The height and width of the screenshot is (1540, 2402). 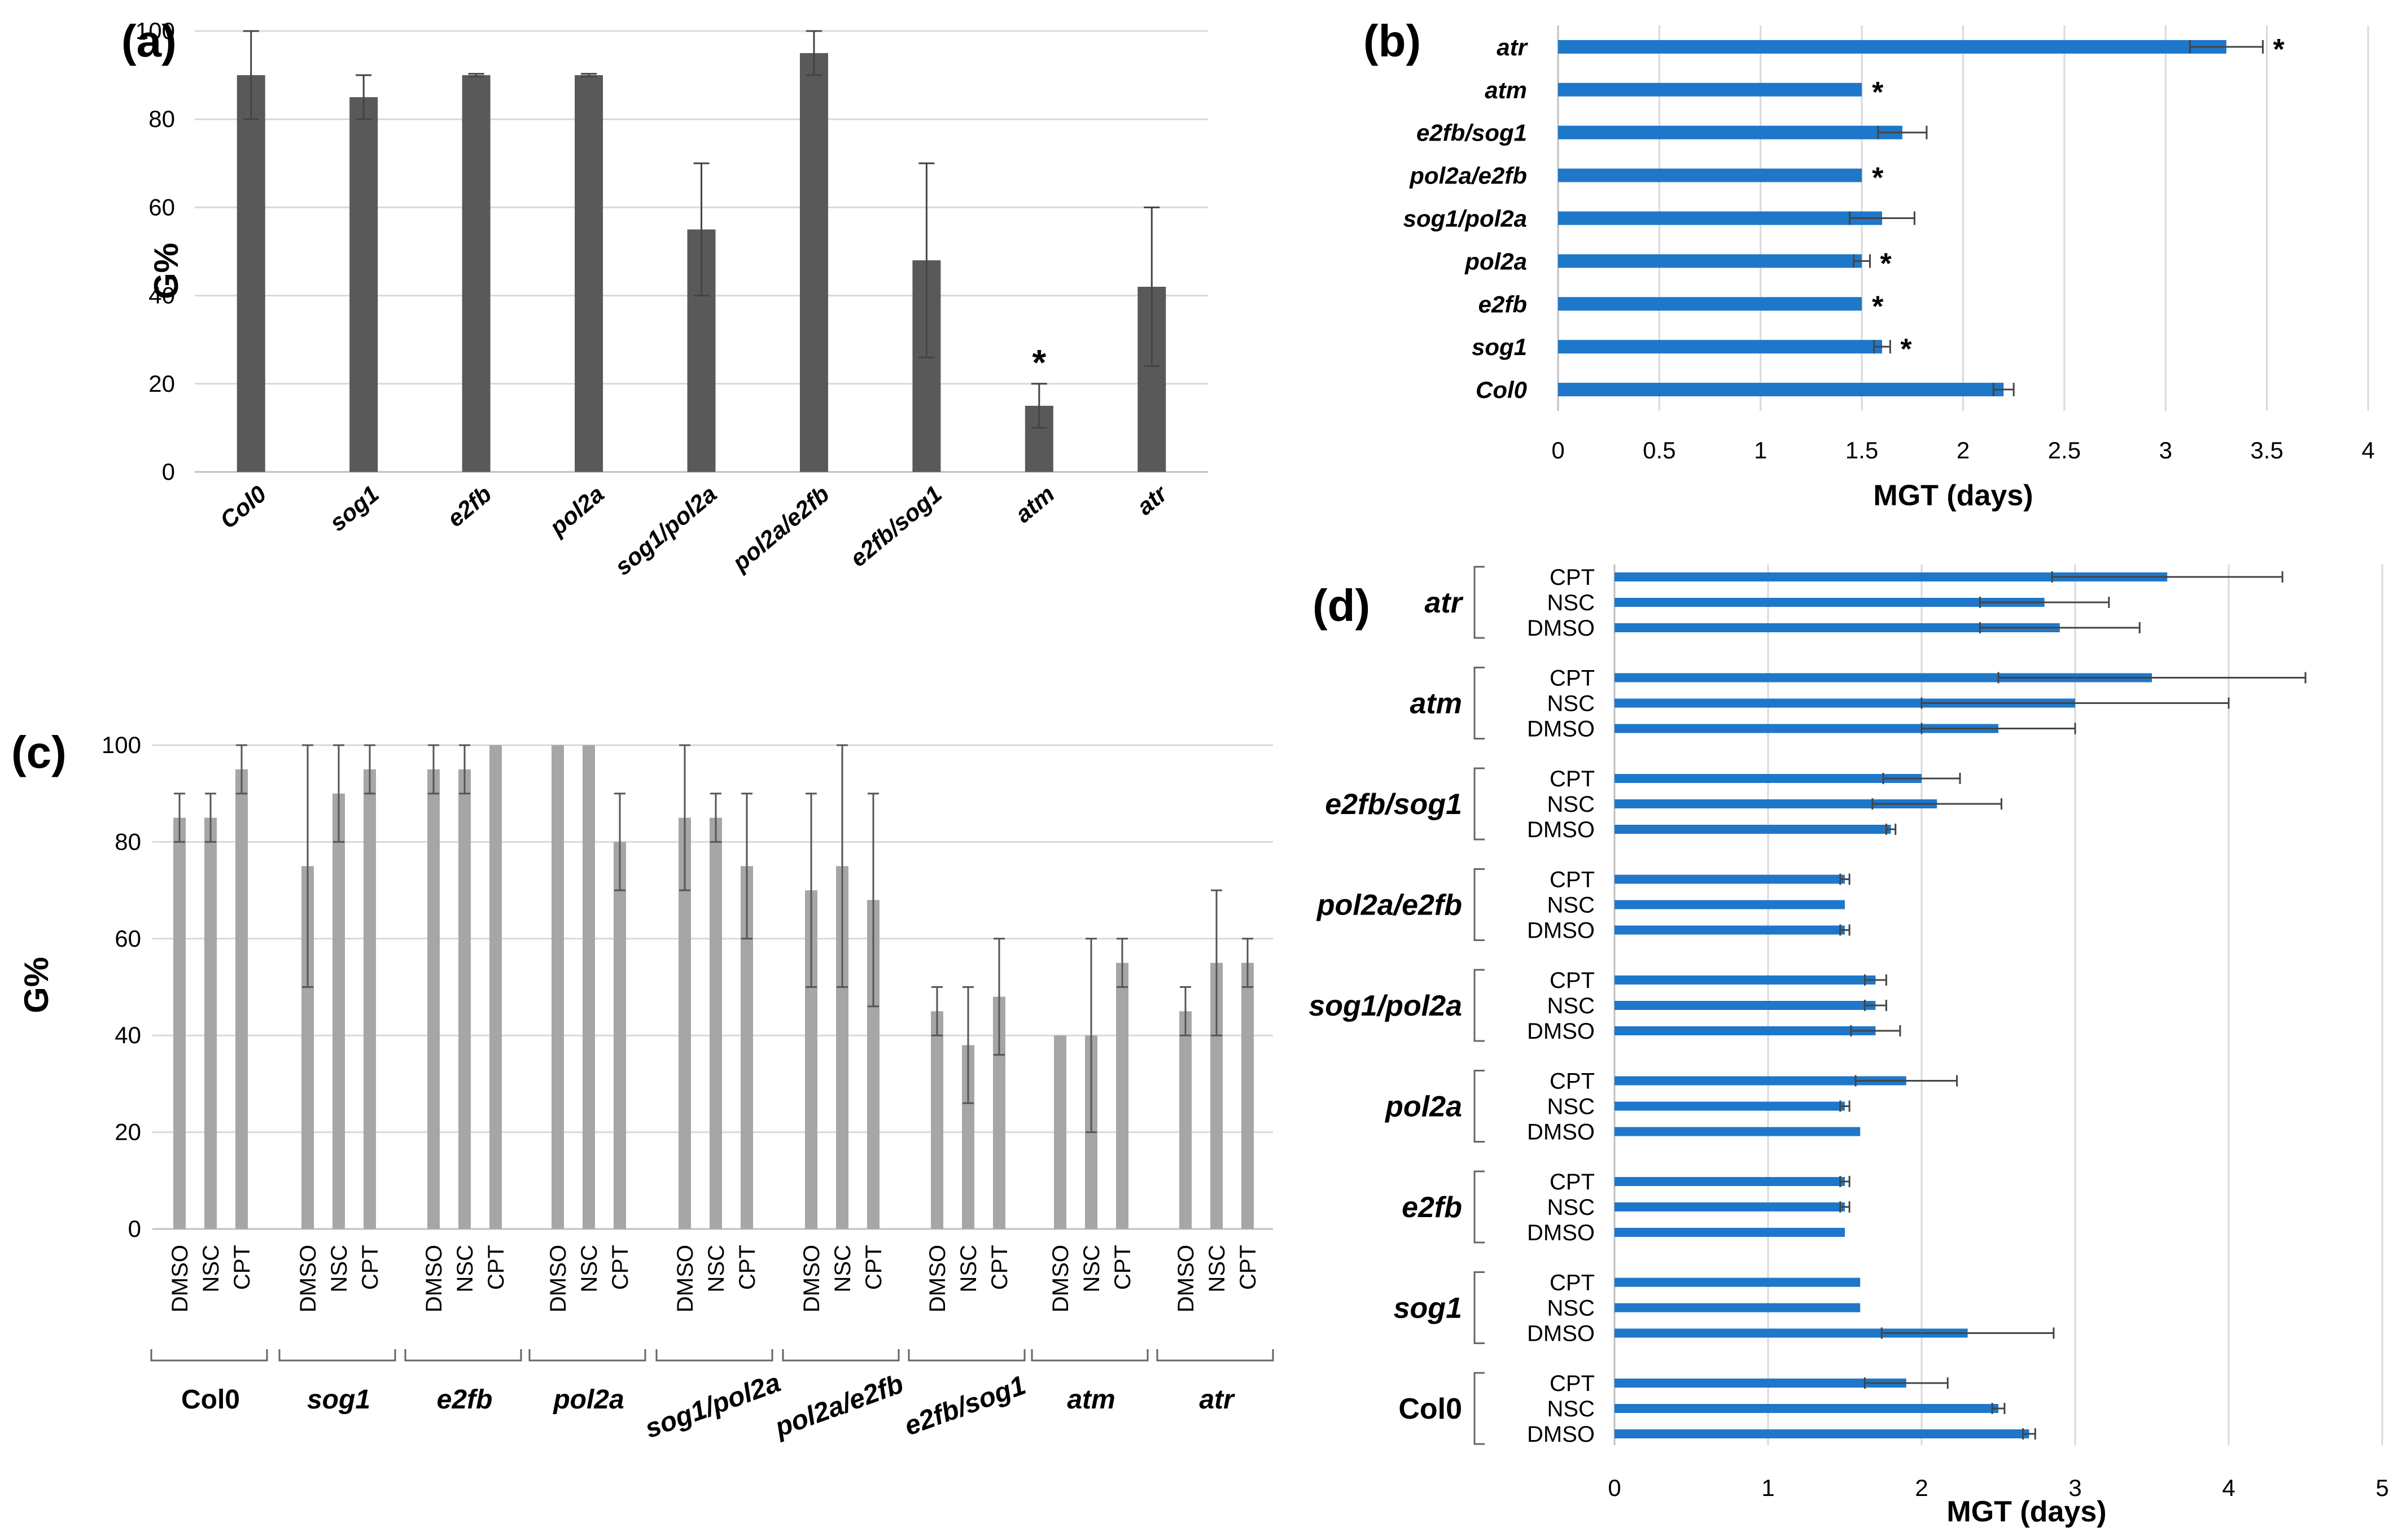 What do you see at coordinates (839, 1406) in the screenshot?
I see `panel-c-group-label: pol2a/e2fb` at bounding box center [839, 1406].